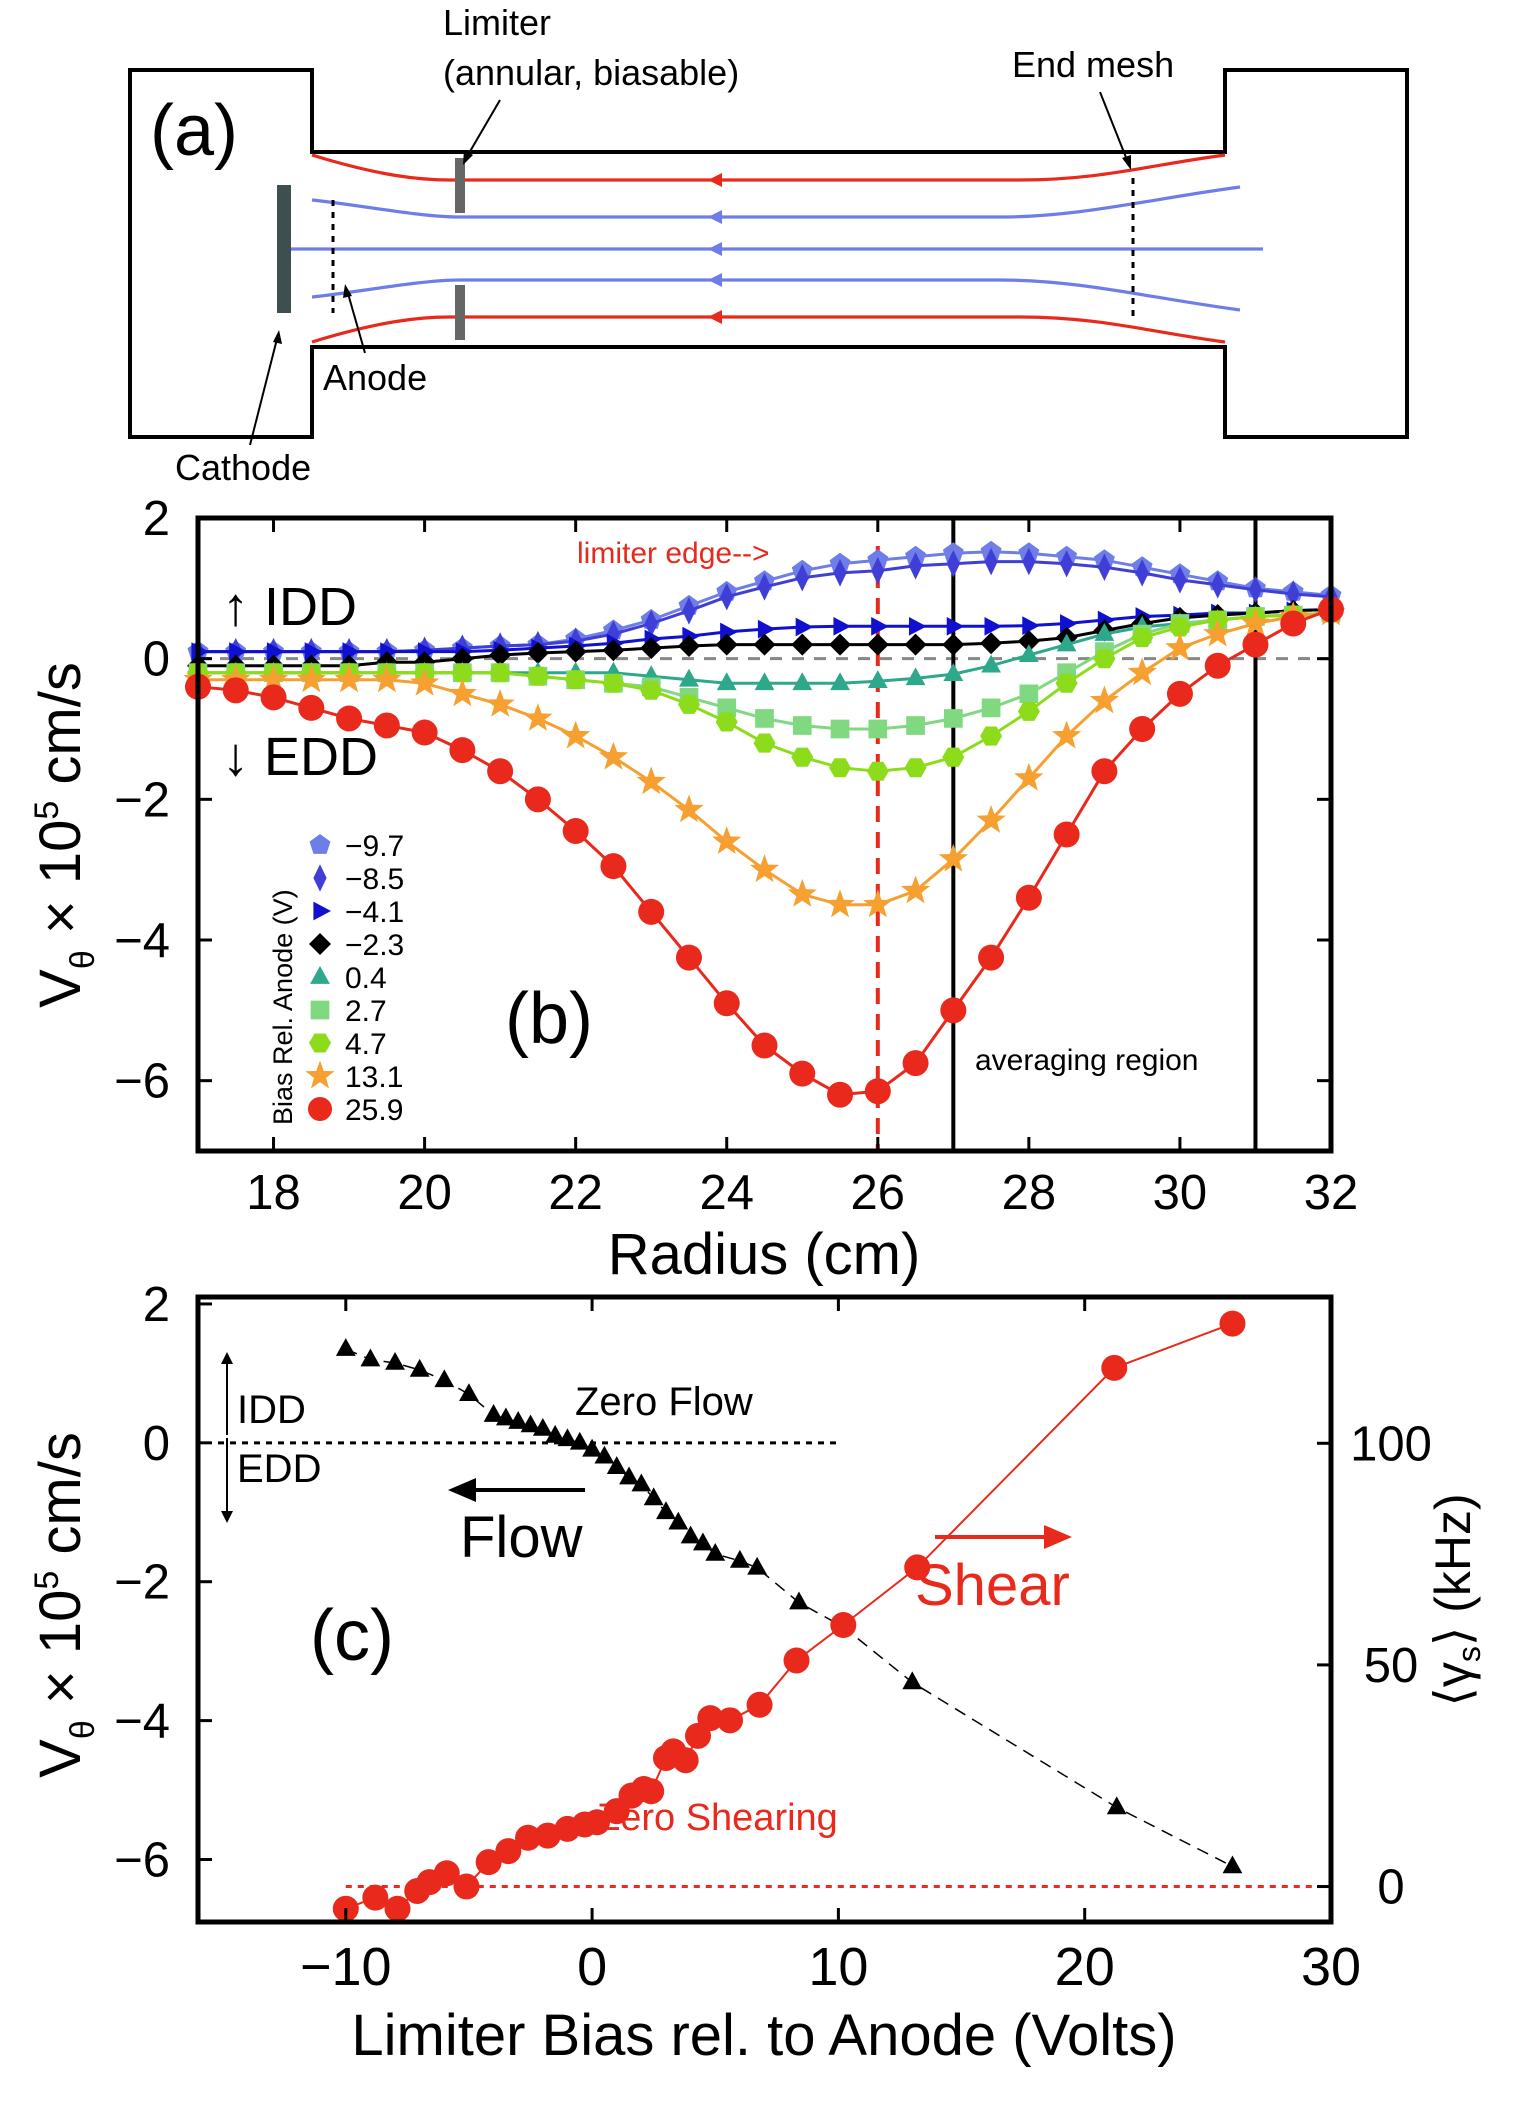  Describe the element at coordinates (1087, 1060) in the screenshot. I see `averaging-region-label: averaging region` at that location.